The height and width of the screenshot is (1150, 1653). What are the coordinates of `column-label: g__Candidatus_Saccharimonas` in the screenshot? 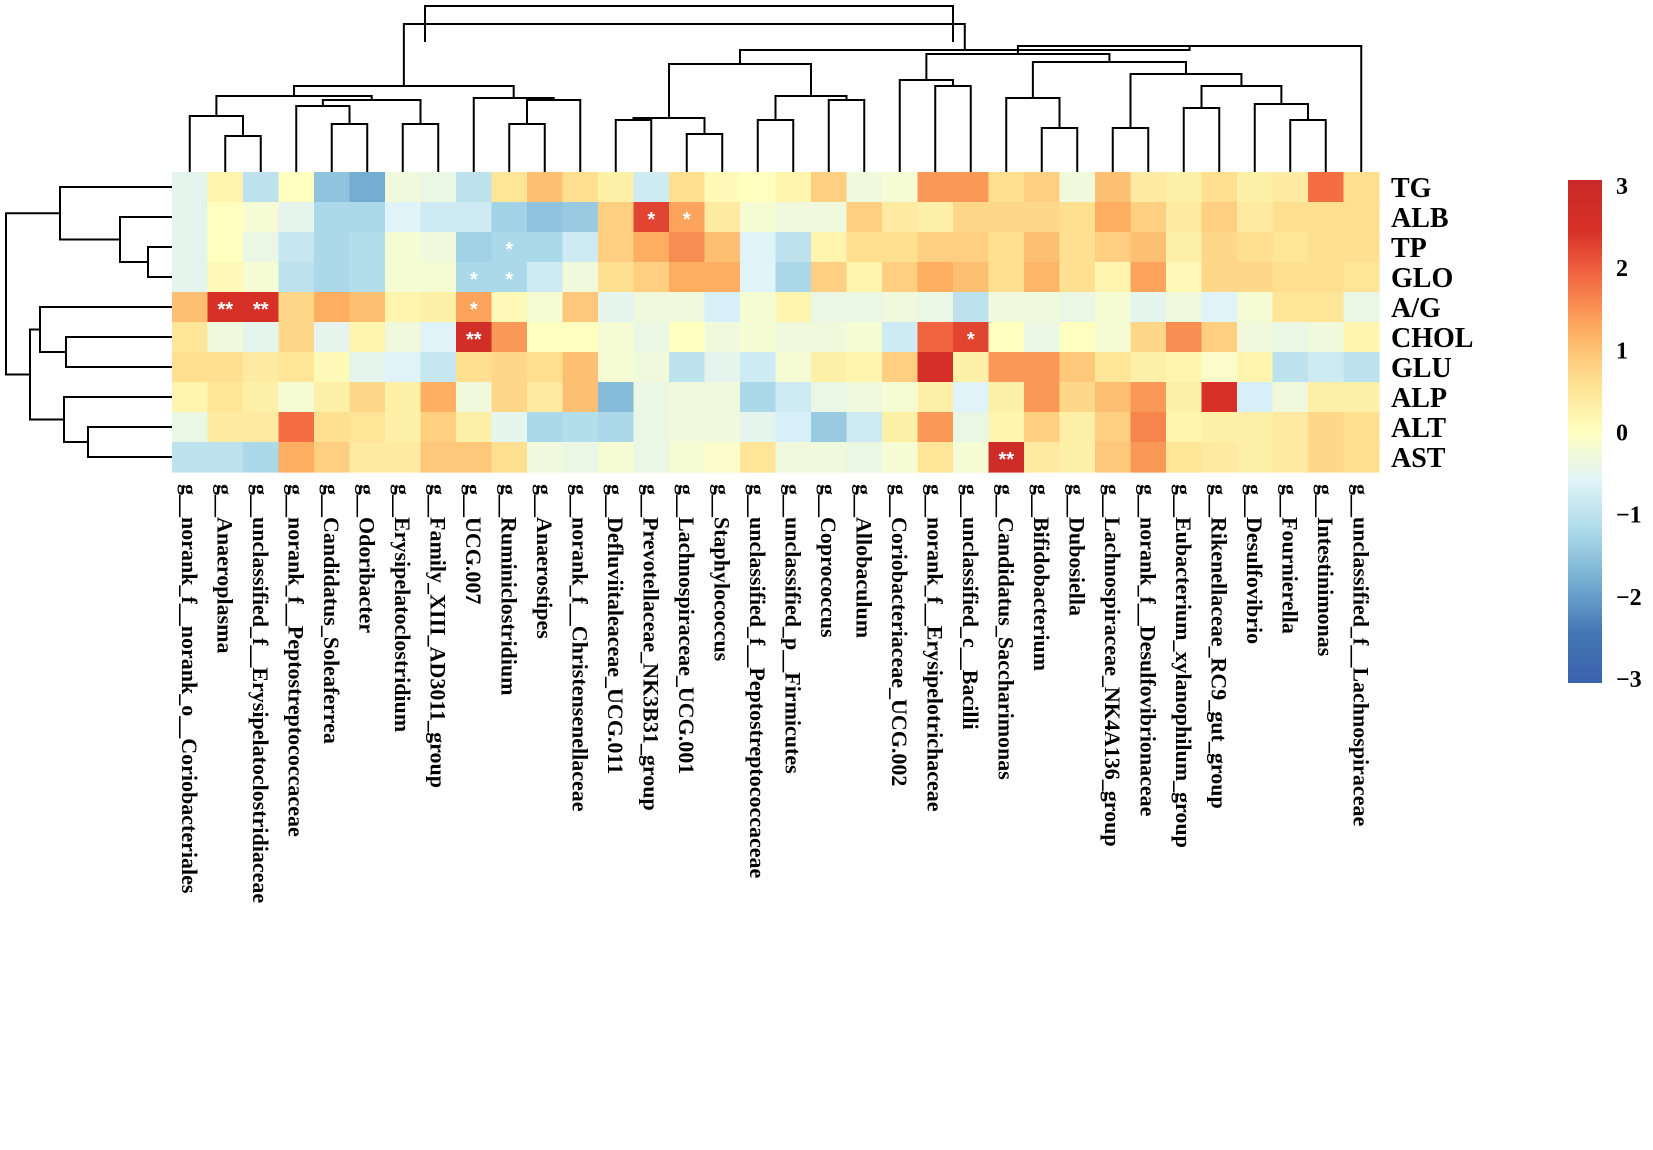 It's located at (1005, 632).